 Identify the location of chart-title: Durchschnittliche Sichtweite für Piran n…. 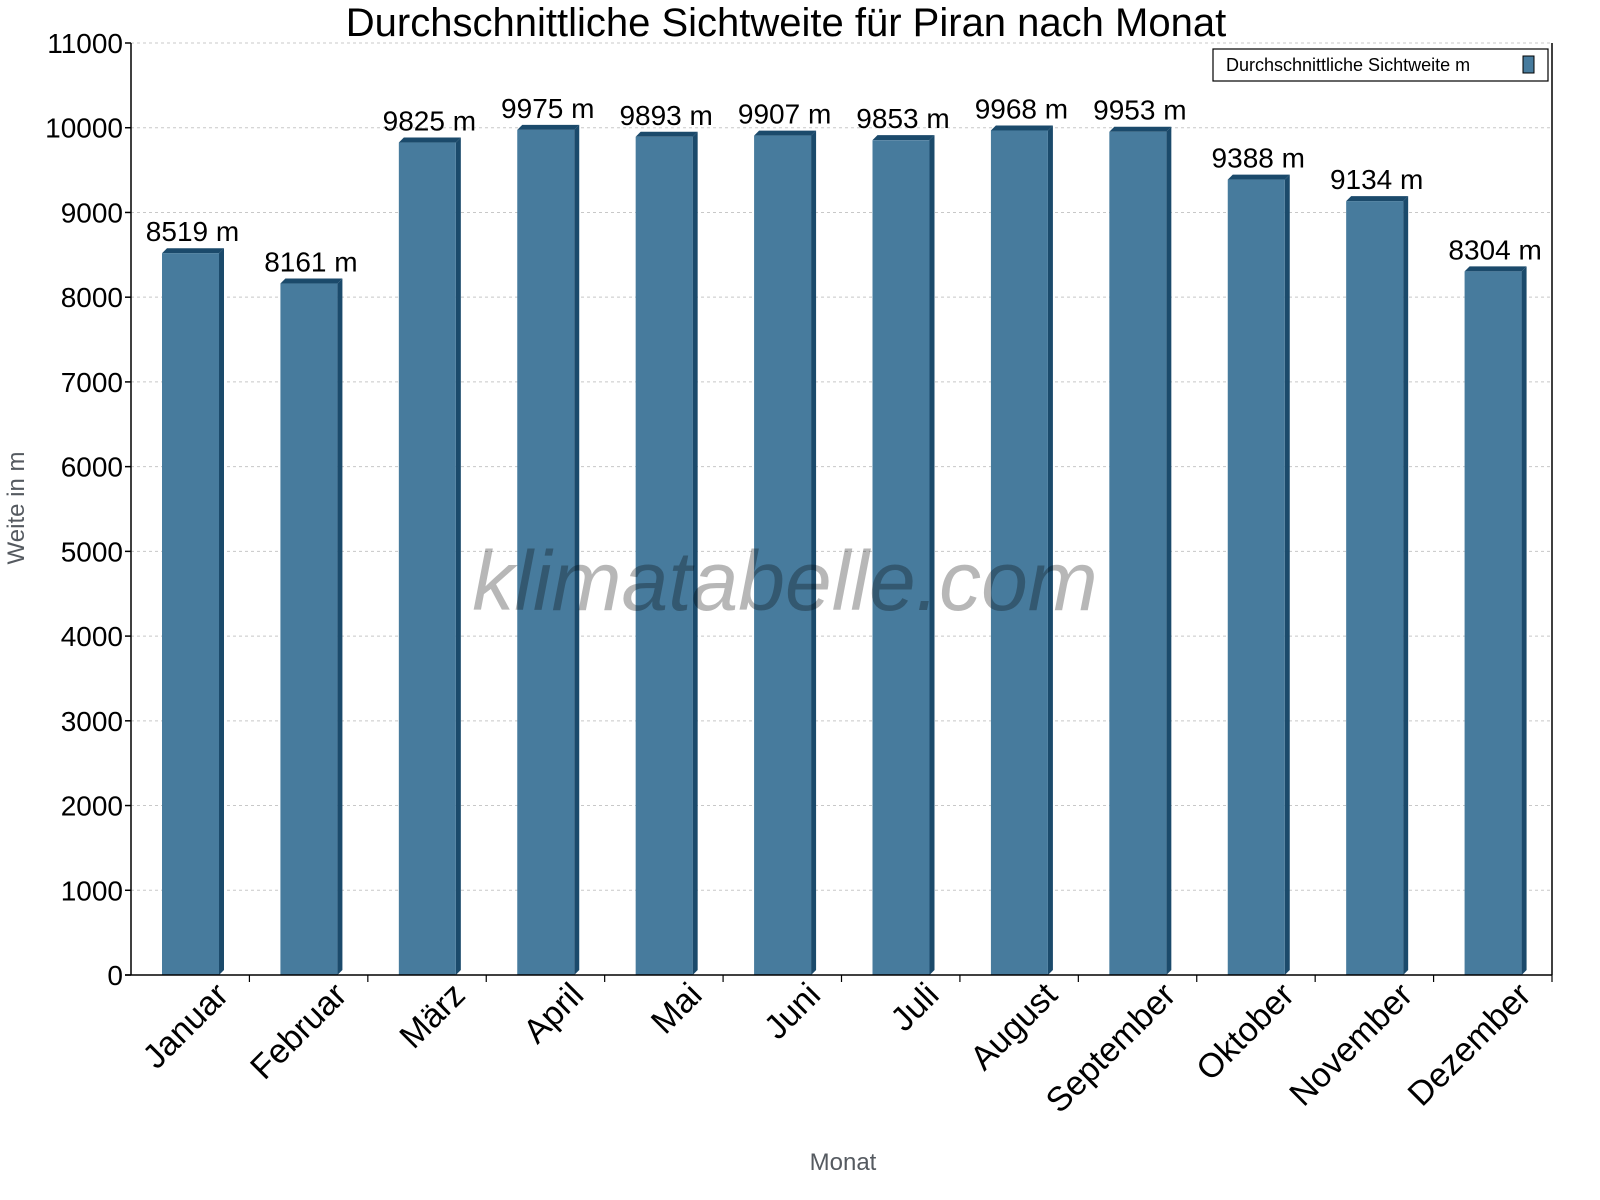
(786, 23).